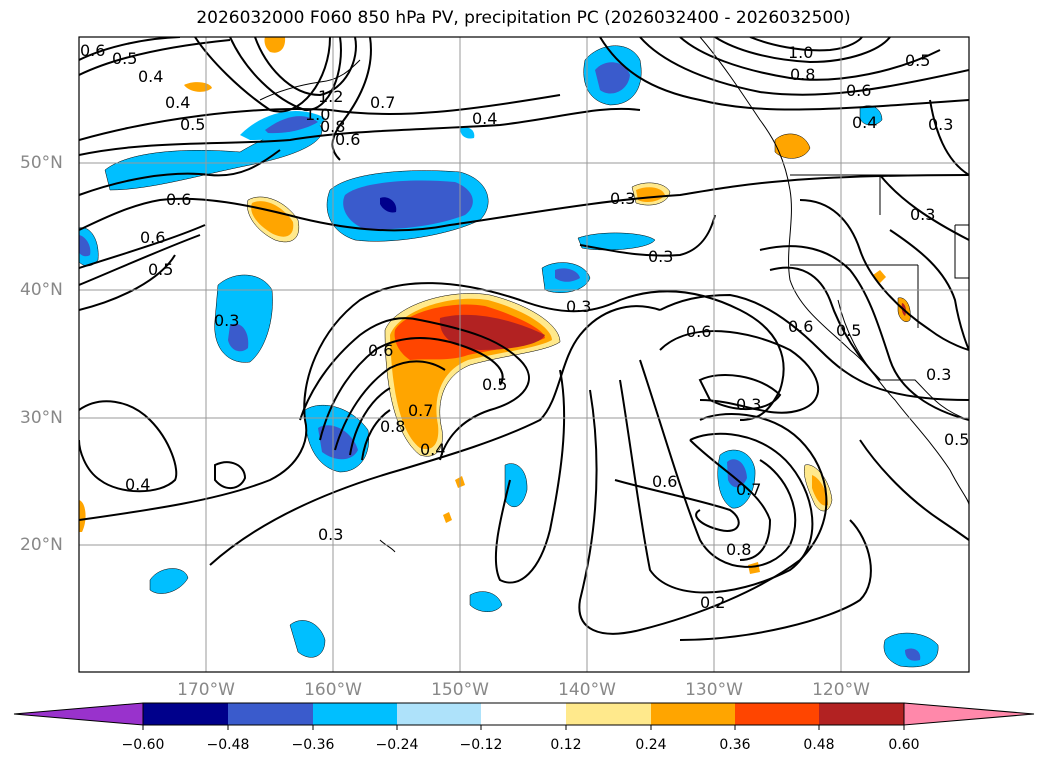  Describe the element at coordinates (841, 690) in the screenshot. I see `lon-tick-label: 120°W` at that location.